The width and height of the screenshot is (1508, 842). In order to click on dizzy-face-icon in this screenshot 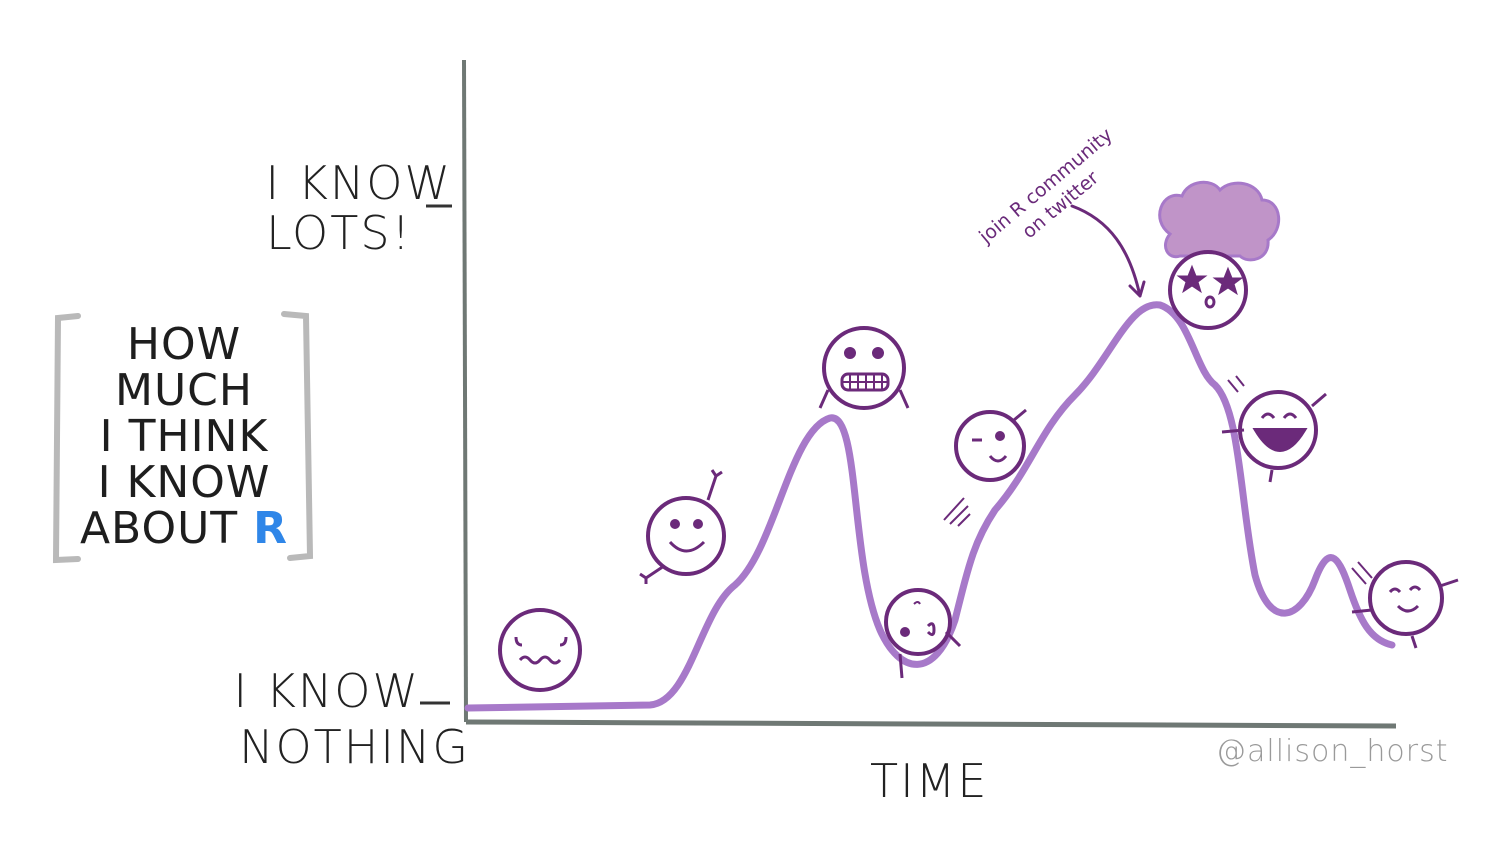, I will do `click(923, 633)`.